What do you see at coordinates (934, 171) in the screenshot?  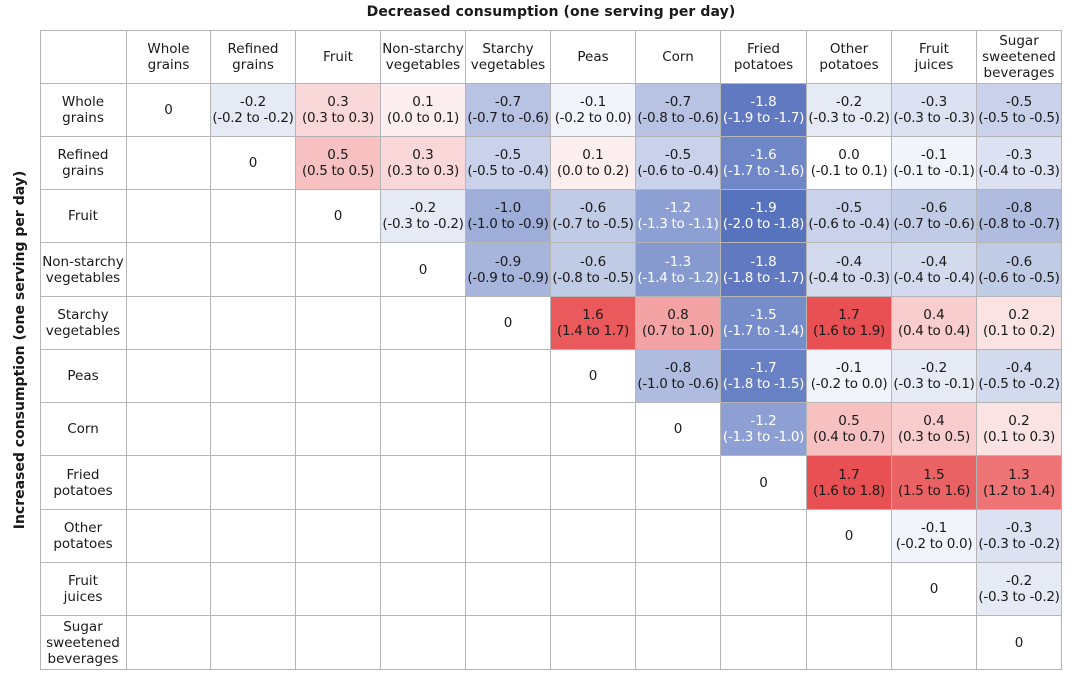 I see `cell-ci: (-0.1 to -0.1)` at bounding box center [934, 171].